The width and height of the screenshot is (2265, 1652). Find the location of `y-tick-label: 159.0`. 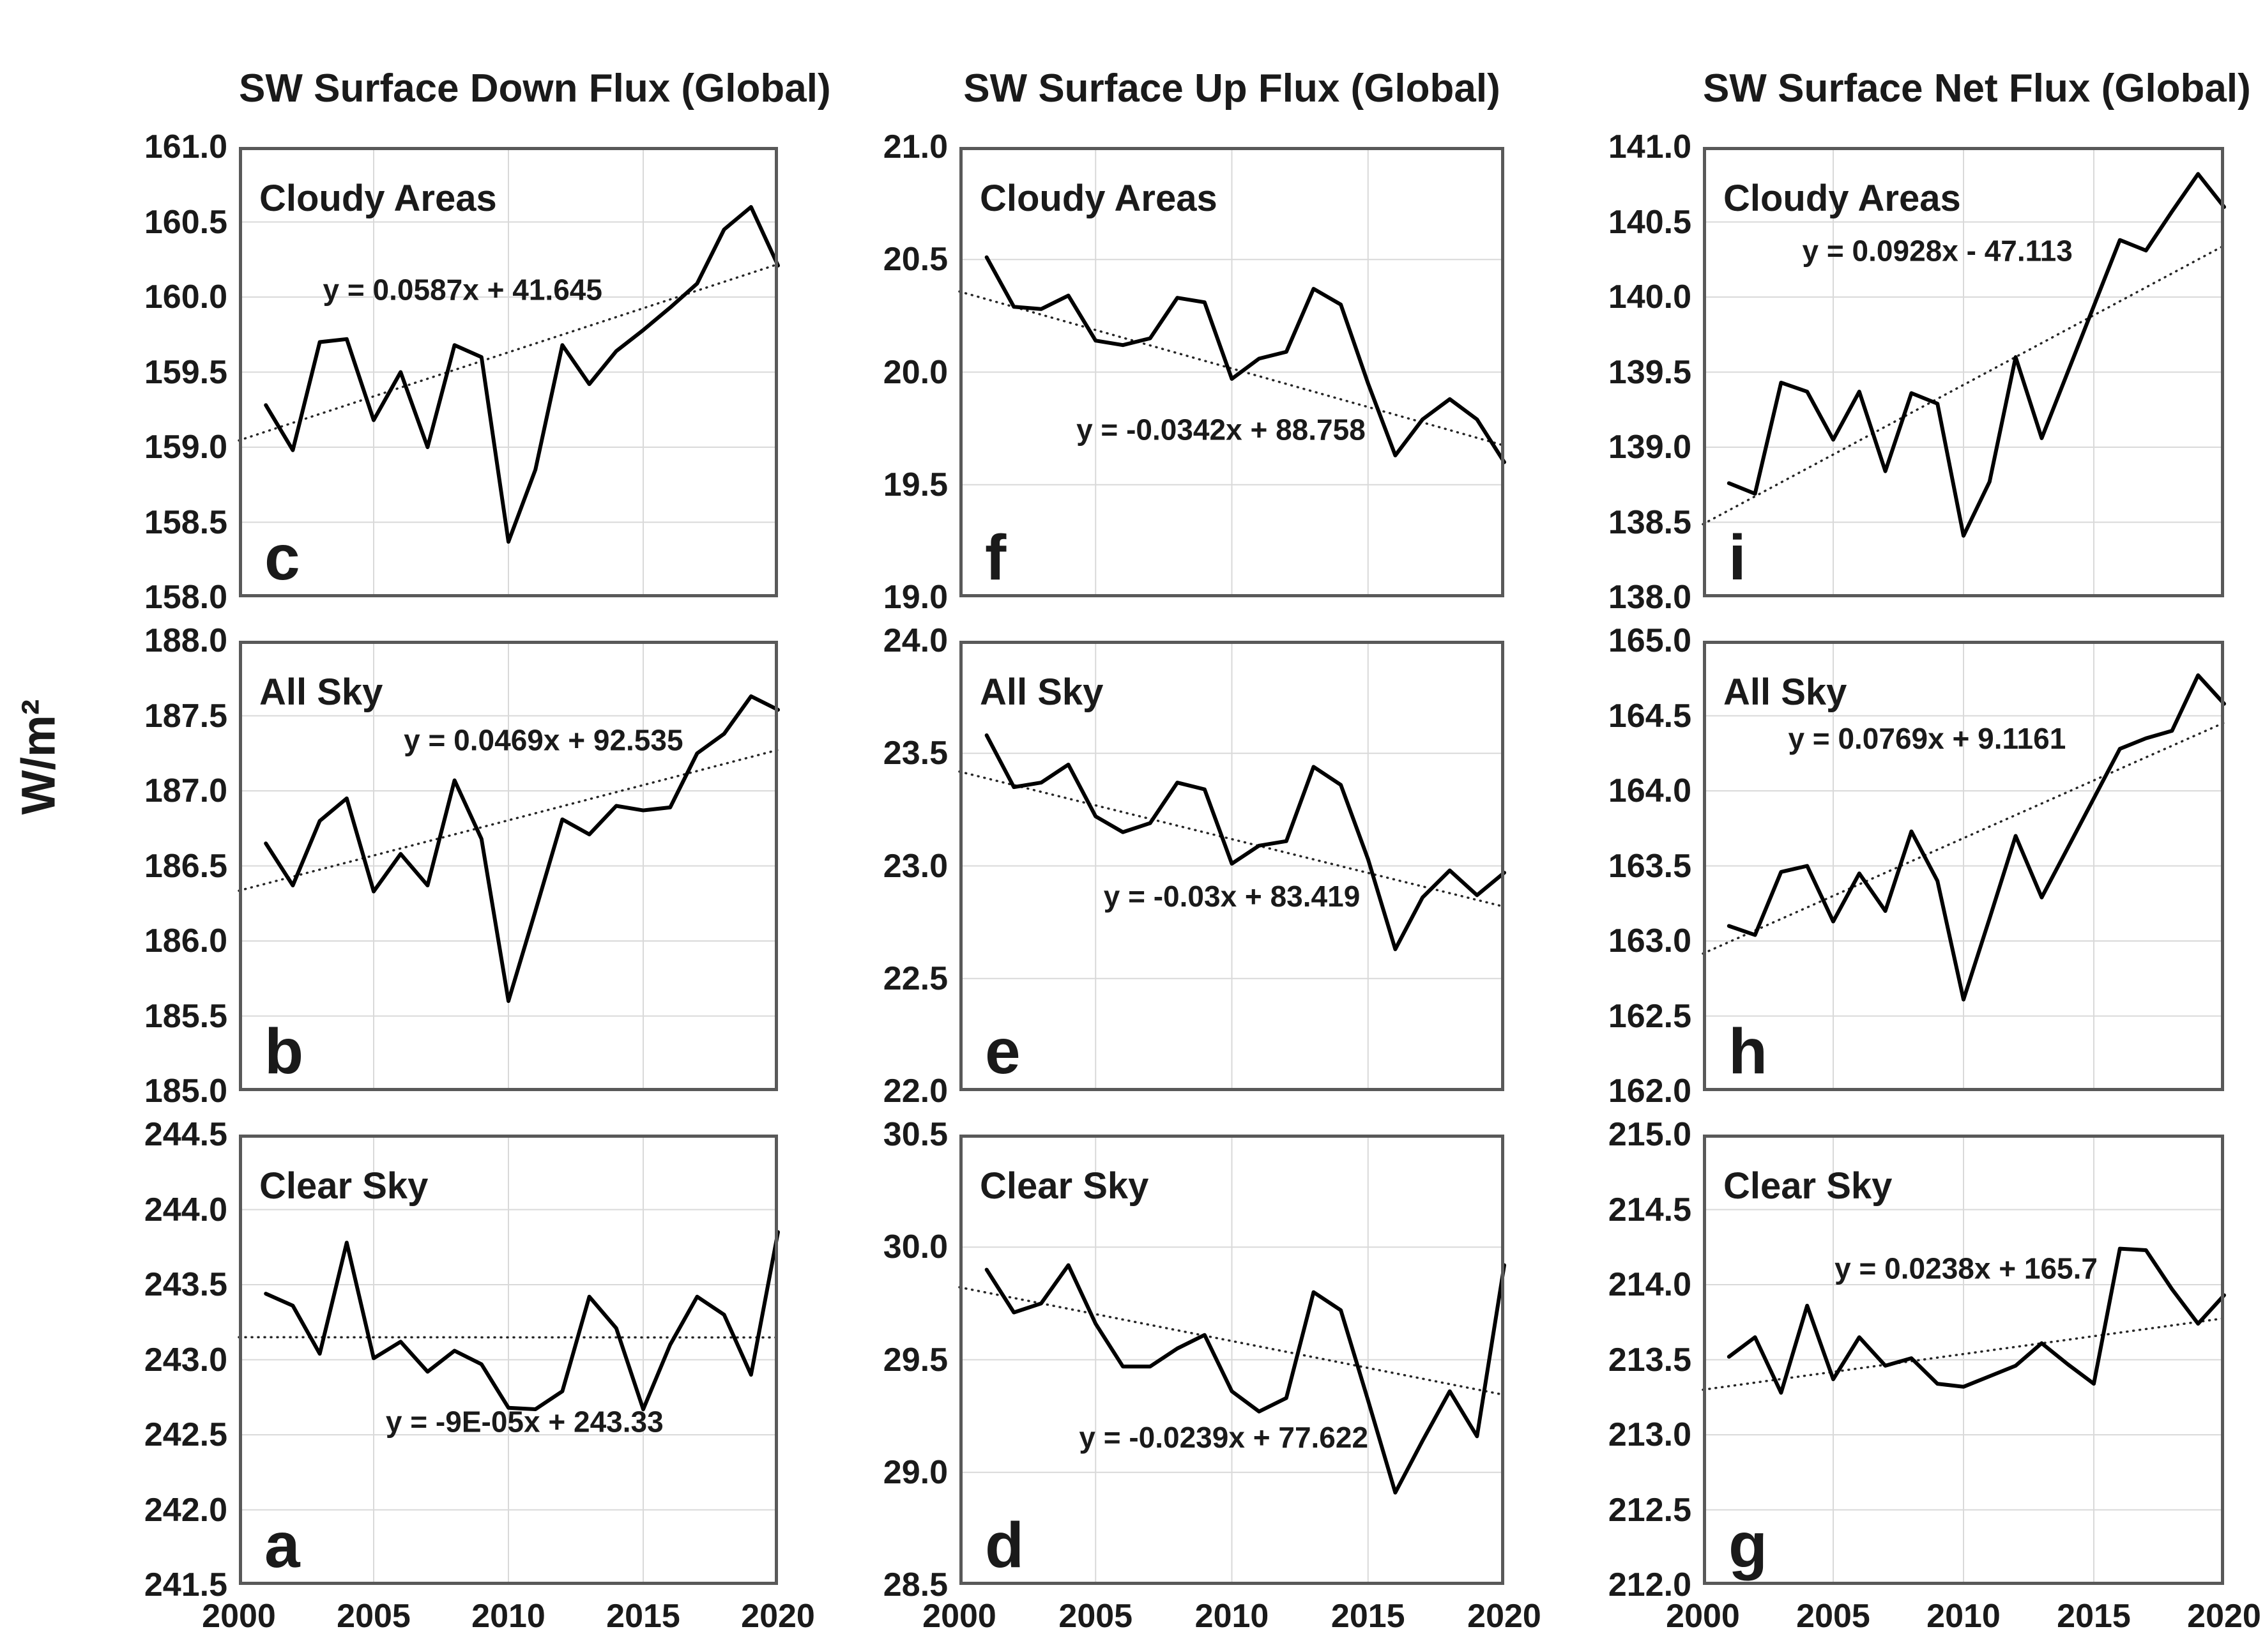

y-tick-label: 159.0 is located at coordinates (186, 447).